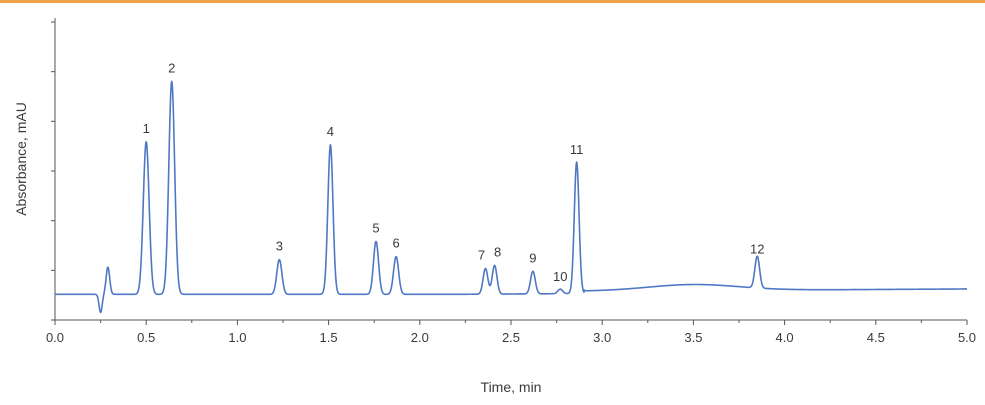 The height and width of the screenshot is (405, 985). Describe the element at coordinates (967, 337) in the screenshot. I see `x-tick-label: 5.0` at that location.